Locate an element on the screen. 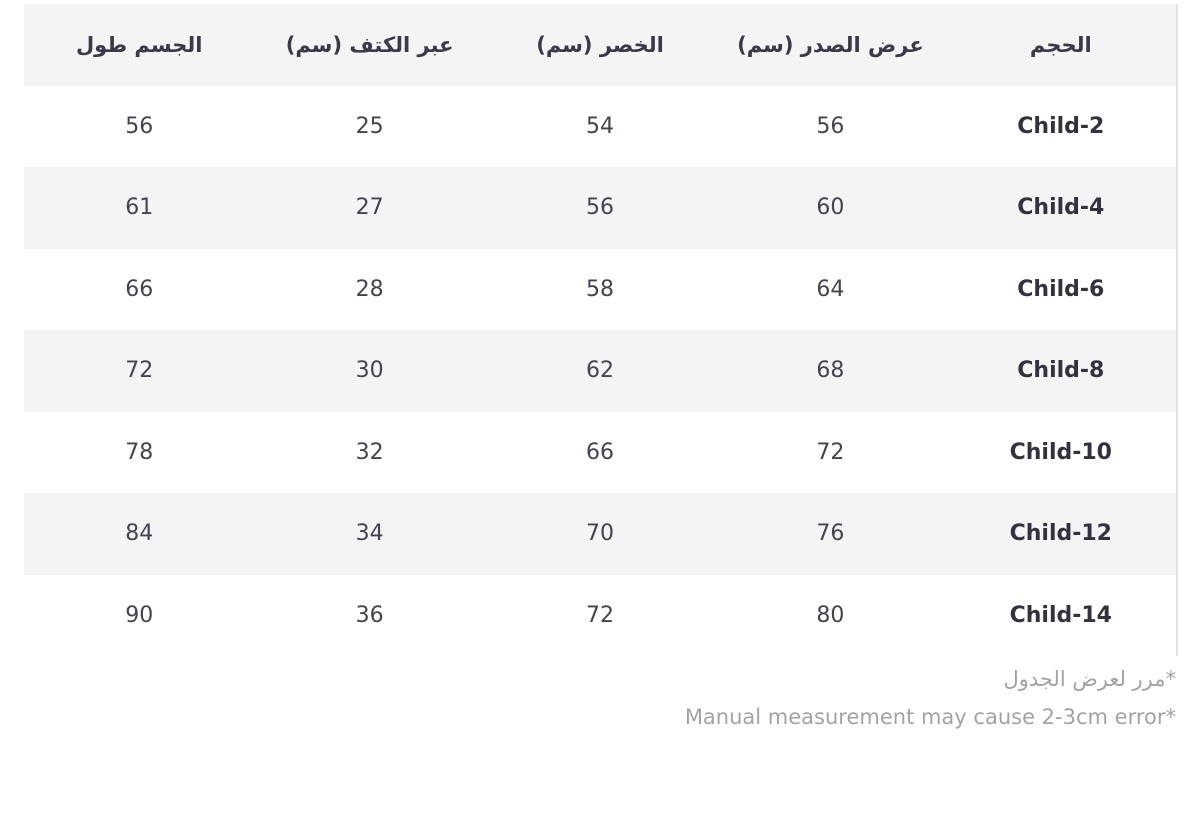 Image resolution: width=1200 pixels, height=825 pixels. shoulder-cell: 32 is located at coordinates (369, 452).